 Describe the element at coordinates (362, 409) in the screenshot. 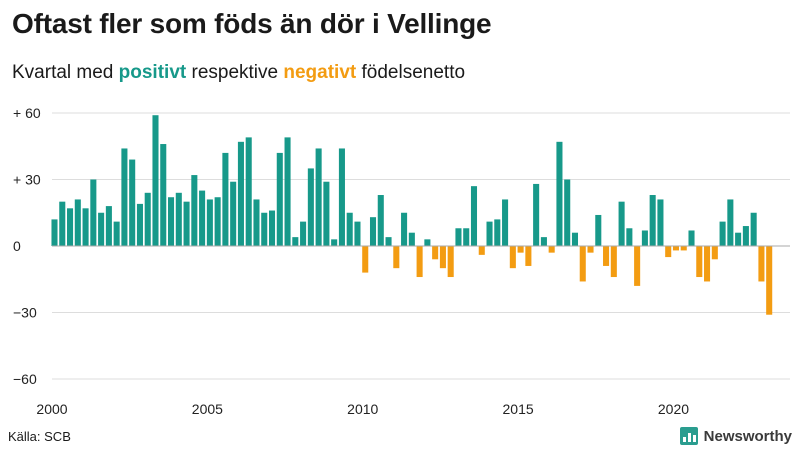

I see `x-tick-label: 2010` at that location.